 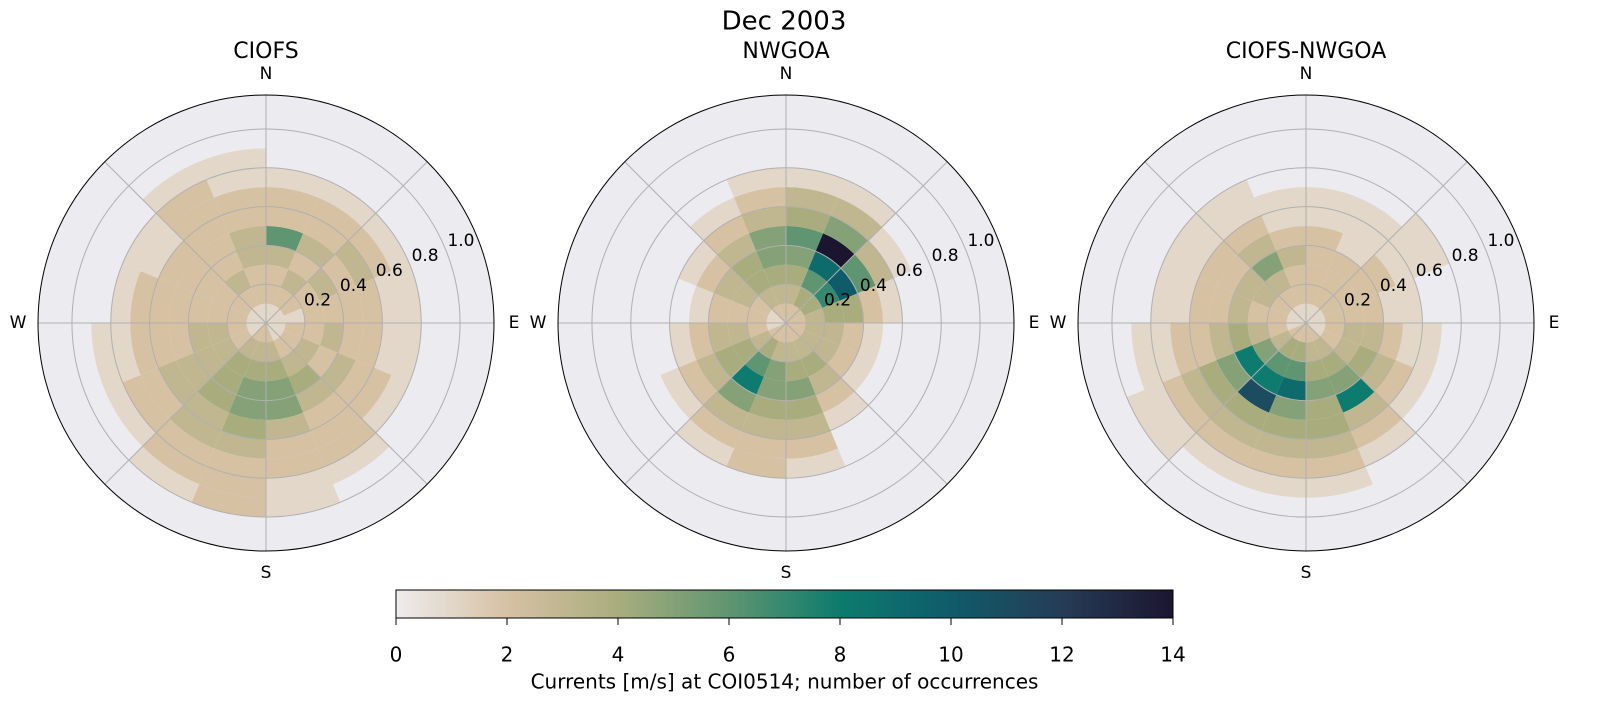 What do you see at coordinates (1306, 51) in the screenshot?
I see `chart-title: CIOFS-NWGOA` at bounding box center [1306, 51].